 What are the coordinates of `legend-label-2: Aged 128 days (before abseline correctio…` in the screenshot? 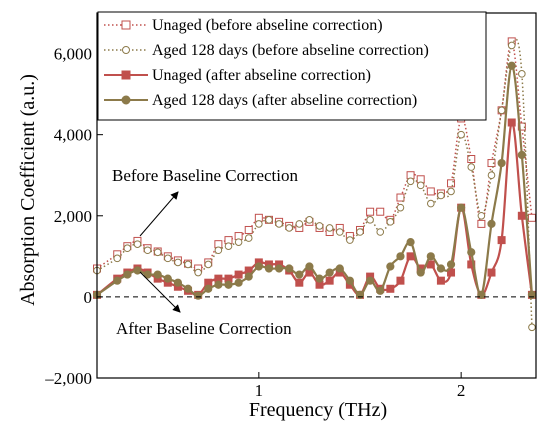 It's located at (290, 50).